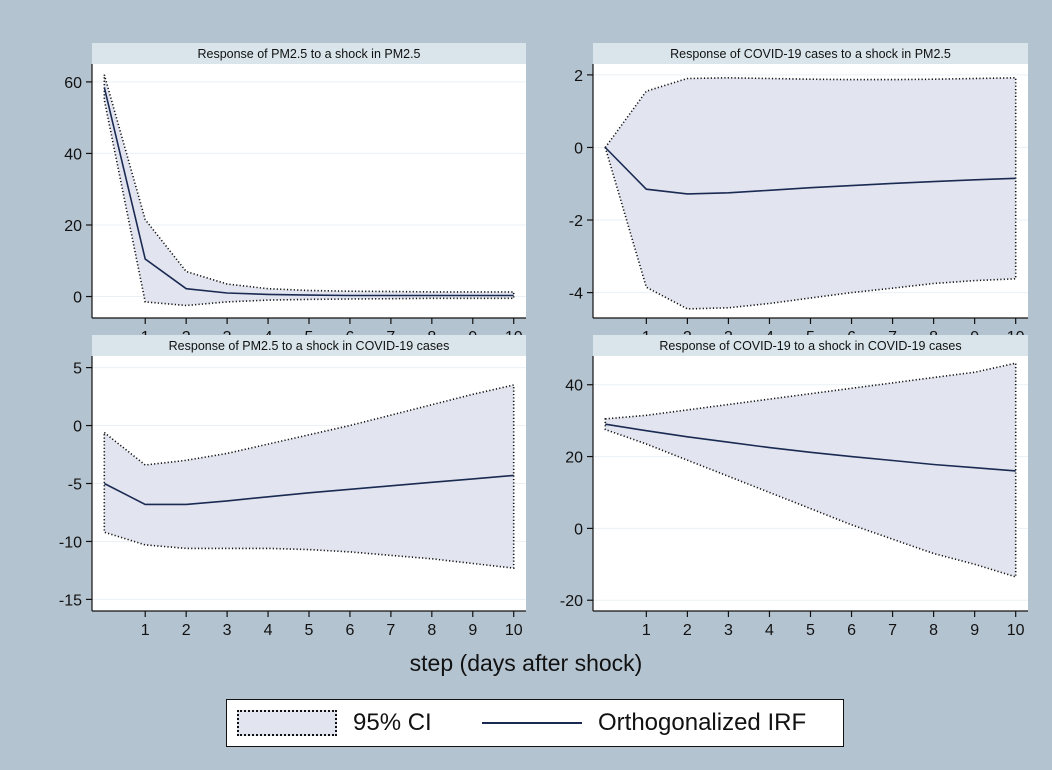 The width and height of the screenshot is (1052, 770). I want to click on y-tick-label: -20, so click(571, 601).